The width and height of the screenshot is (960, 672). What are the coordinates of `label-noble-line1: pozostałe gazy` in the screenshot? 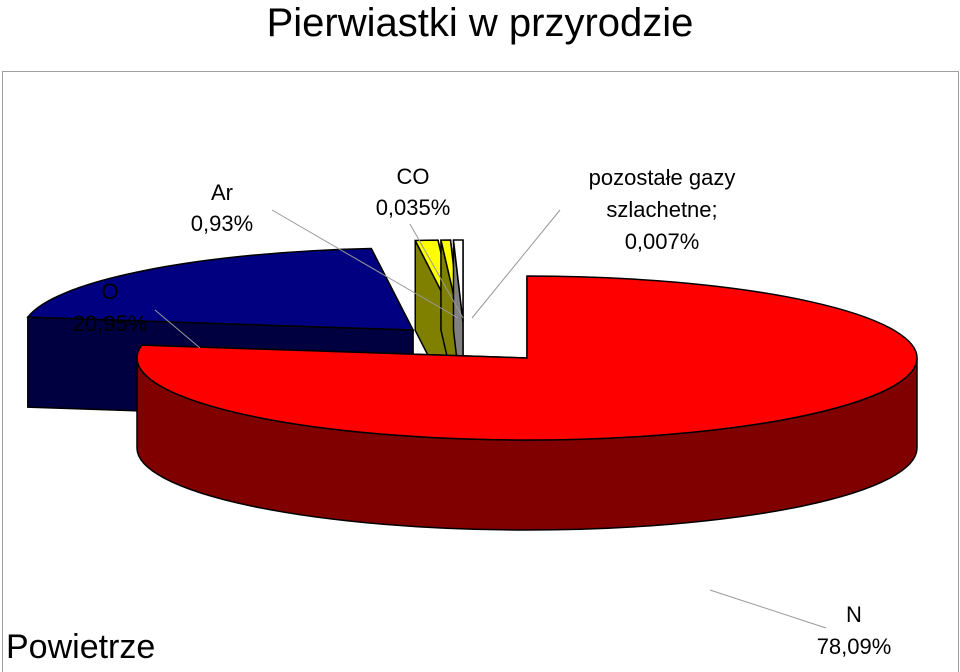 It's located at (662, 177).